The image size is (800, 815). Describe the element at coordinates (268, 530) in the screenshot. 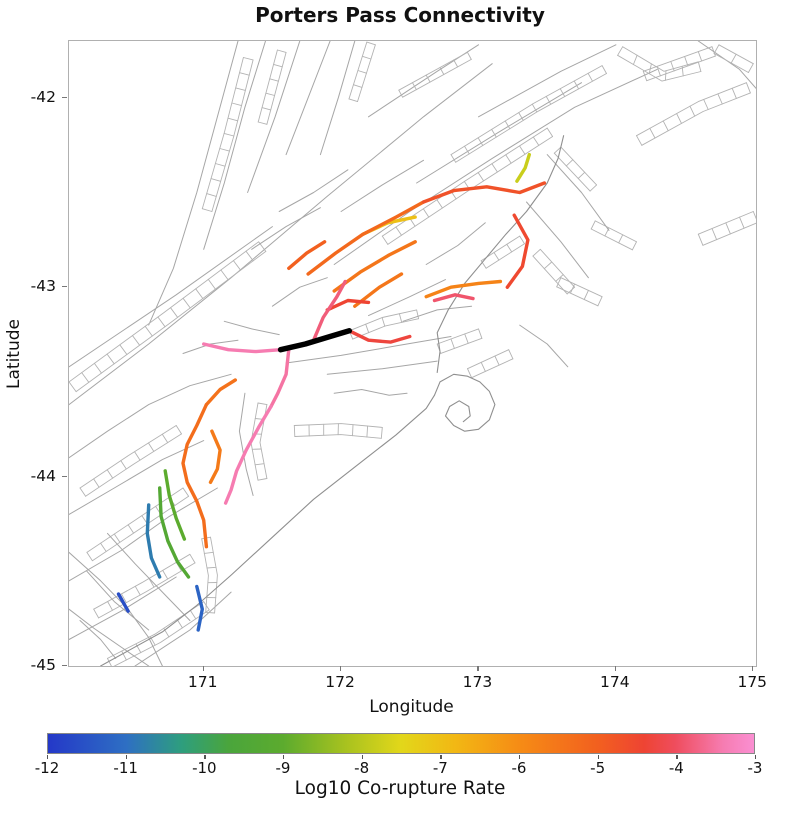

I see `coastline` at that location.